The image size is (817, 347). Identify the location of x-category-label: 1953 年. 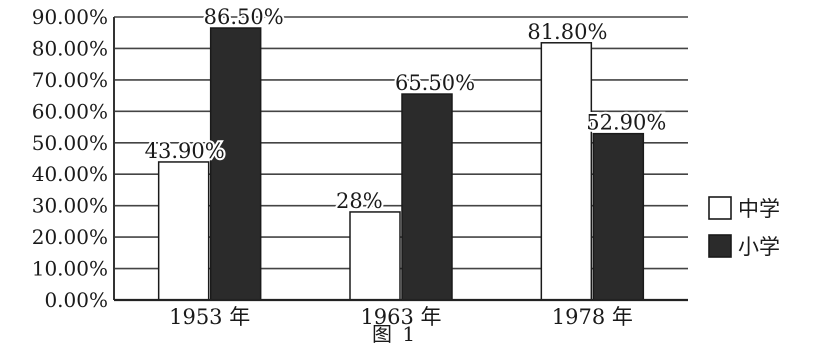
(209, 317).